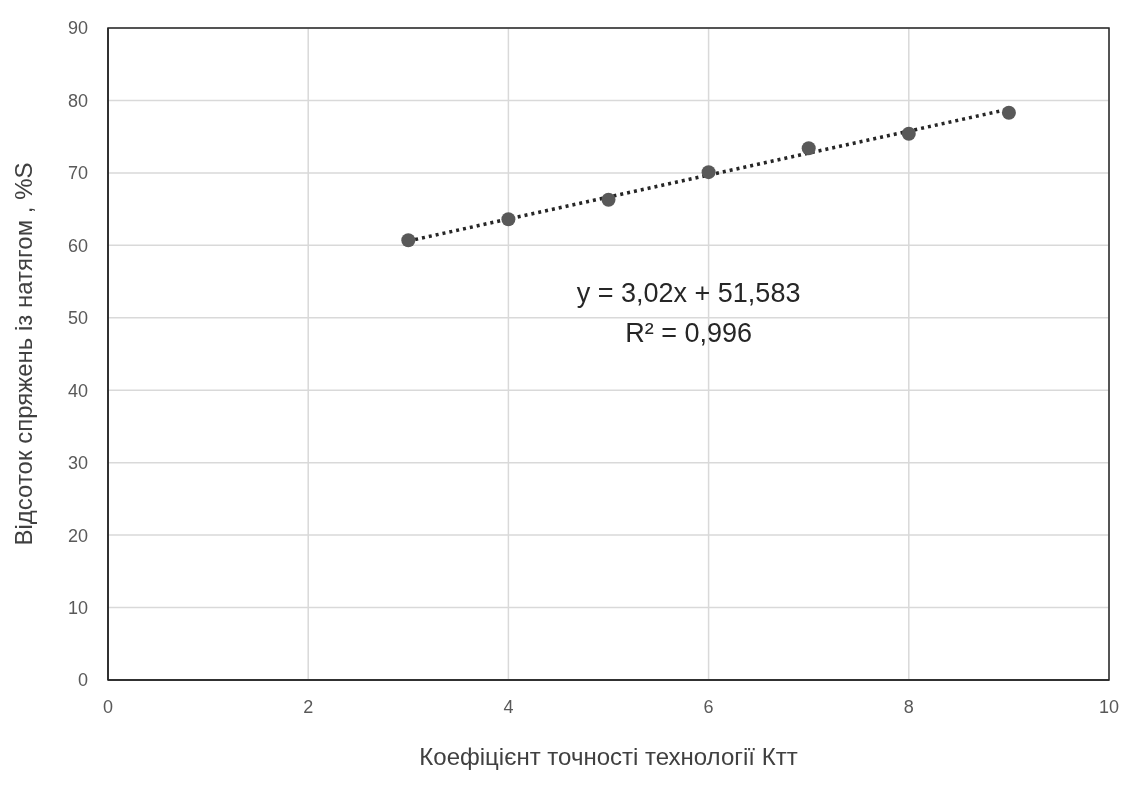 The width and height of the screenshot is (1142, 798). Describe the element at coordinates (708, 706) in the screenshot. I see `x-tick-label: 6` at that location.